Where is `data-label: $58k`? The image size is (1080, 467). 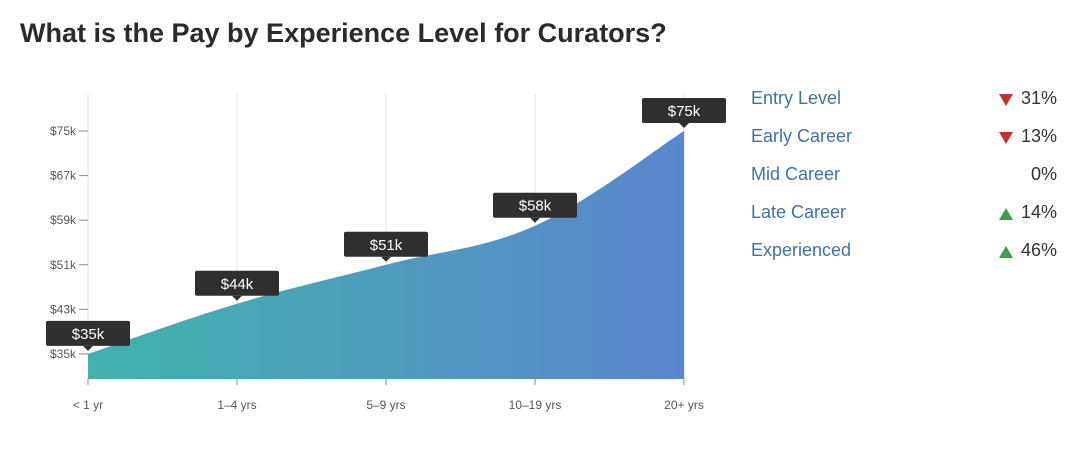
data-label: $58k is located at coordinates (535, 207).